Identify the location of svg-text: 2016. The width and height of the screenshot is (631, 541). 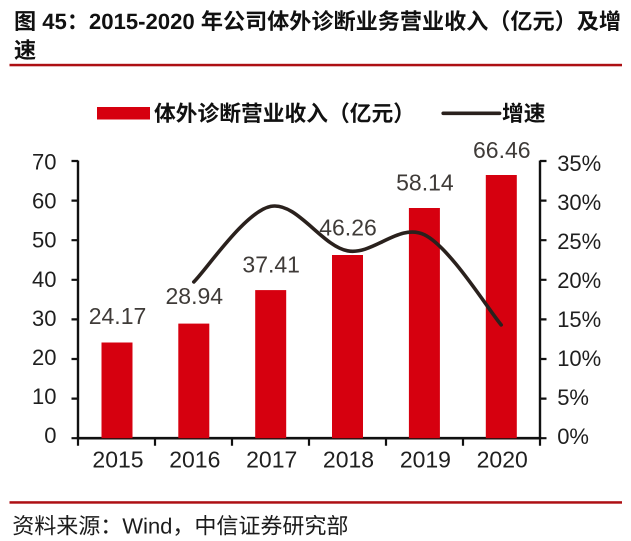
(194, 460).